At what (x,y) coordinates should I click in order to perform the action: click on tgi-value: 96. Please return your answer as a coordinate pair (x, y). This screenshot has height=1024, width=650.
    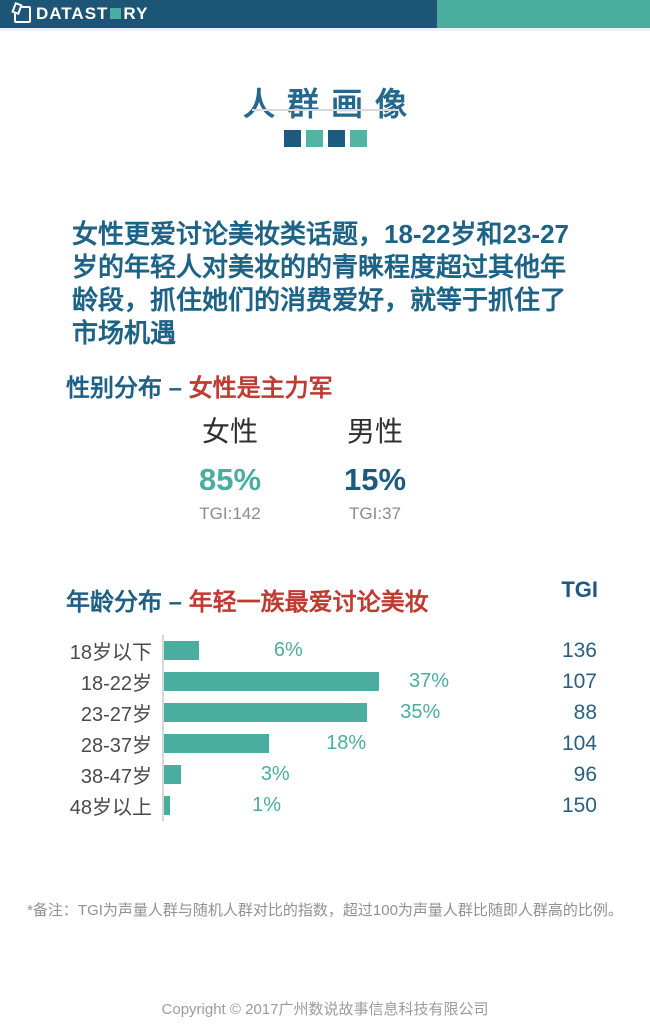
    Looking at the image, I should click on (585, 774).